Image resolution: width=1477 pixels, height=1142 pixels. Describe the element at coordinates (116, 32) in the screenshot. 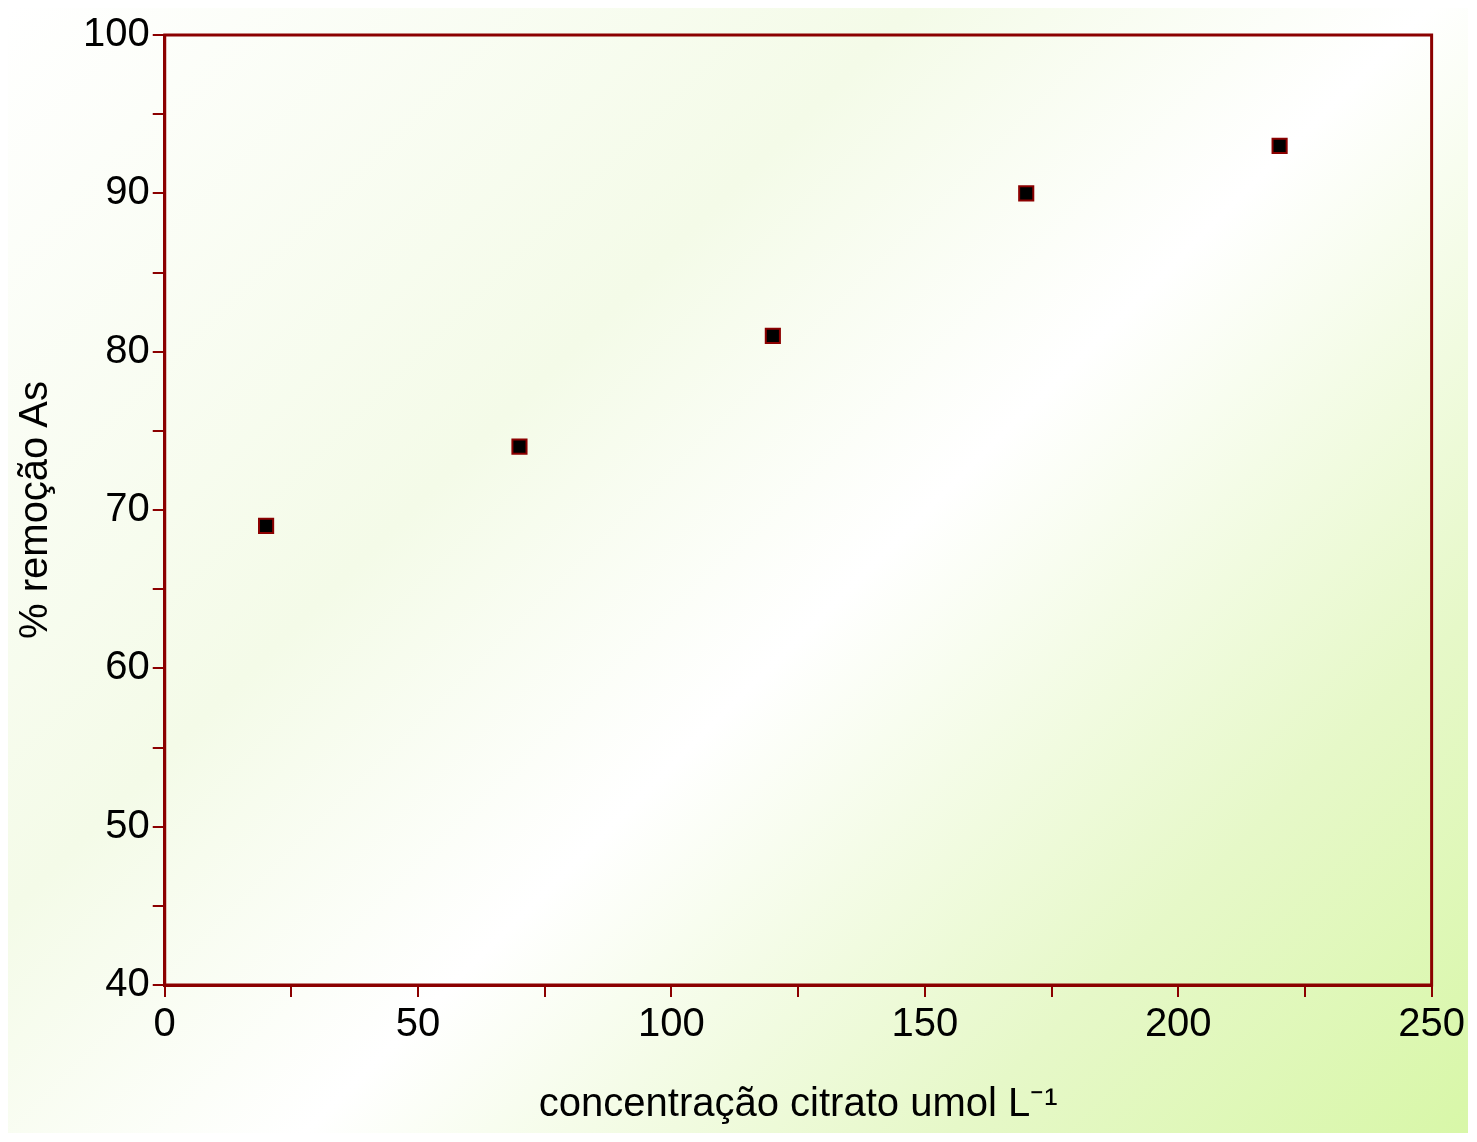

I see `y-tick-label: 100` at that location.